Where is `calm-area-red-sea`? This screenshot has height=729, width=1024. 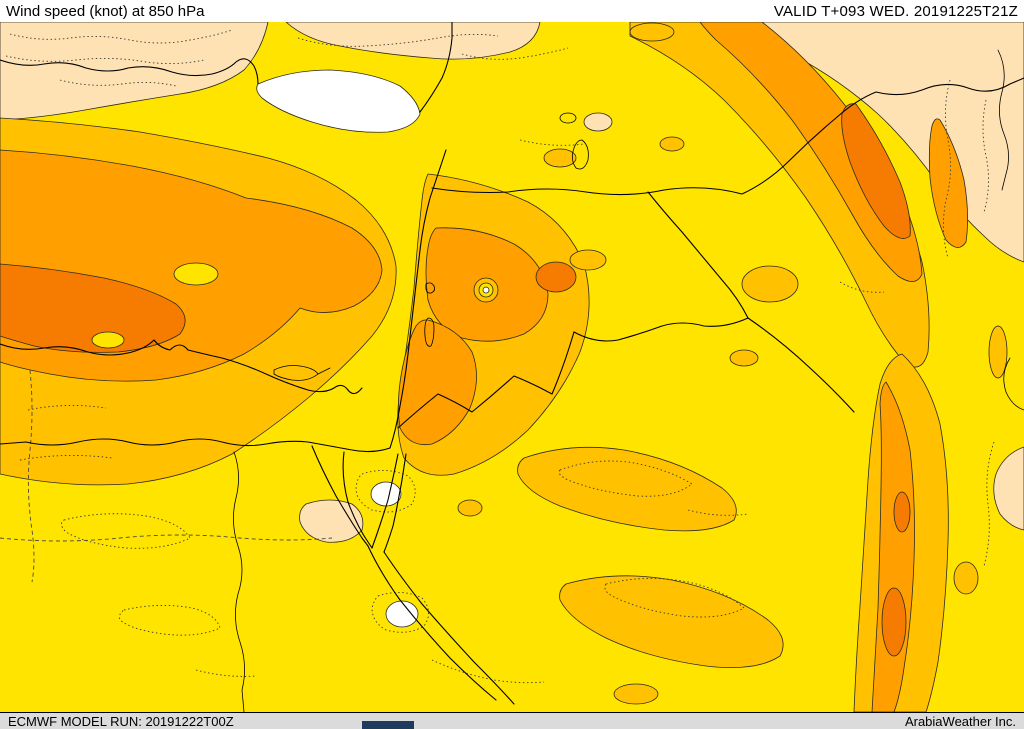 calm-area-red-sea is located at coordinates (402, 614).